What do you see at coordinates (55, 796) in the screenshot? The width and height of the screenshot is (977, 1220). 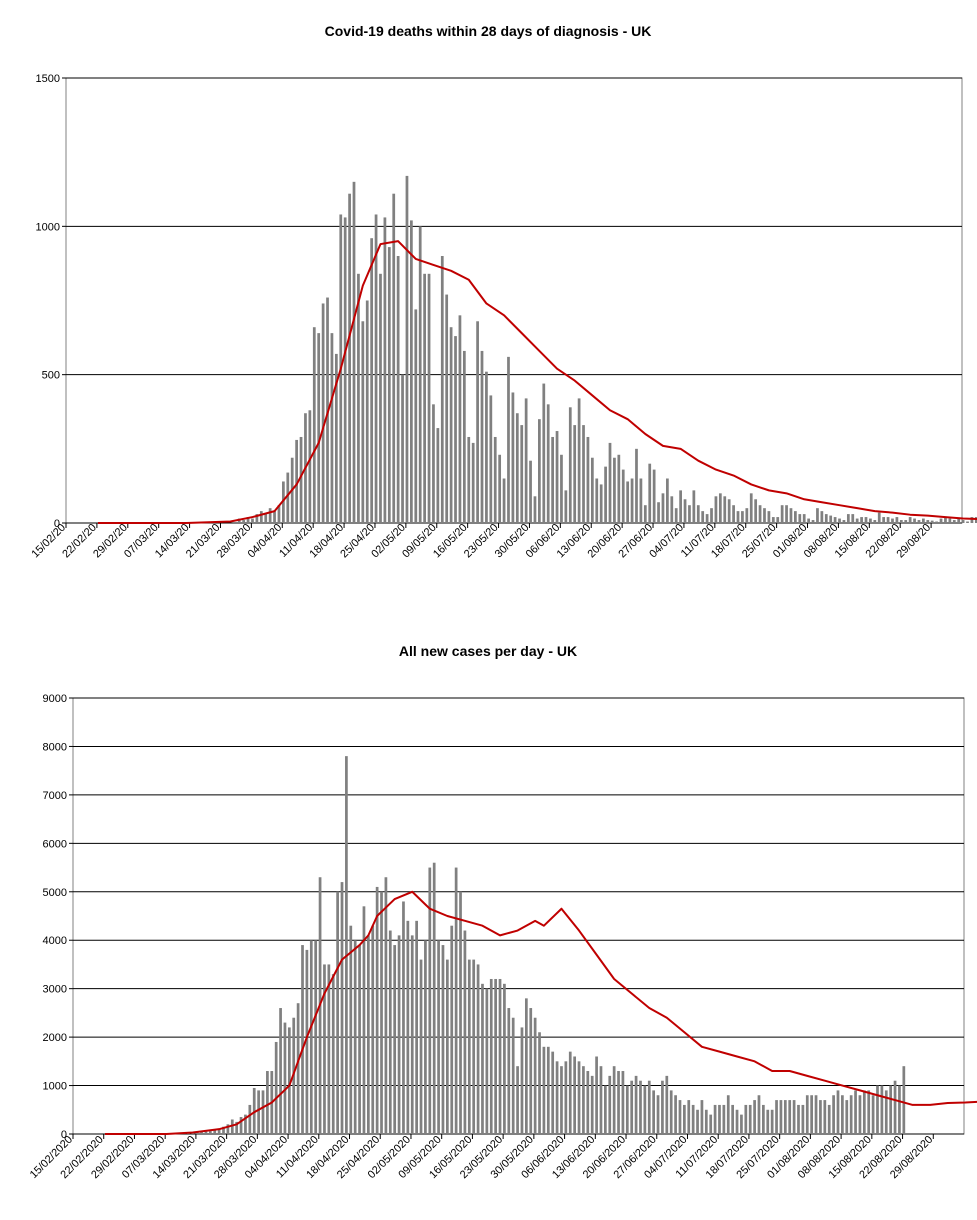 I see `y-tick-label: 7000` at bounding box center [55, 796].